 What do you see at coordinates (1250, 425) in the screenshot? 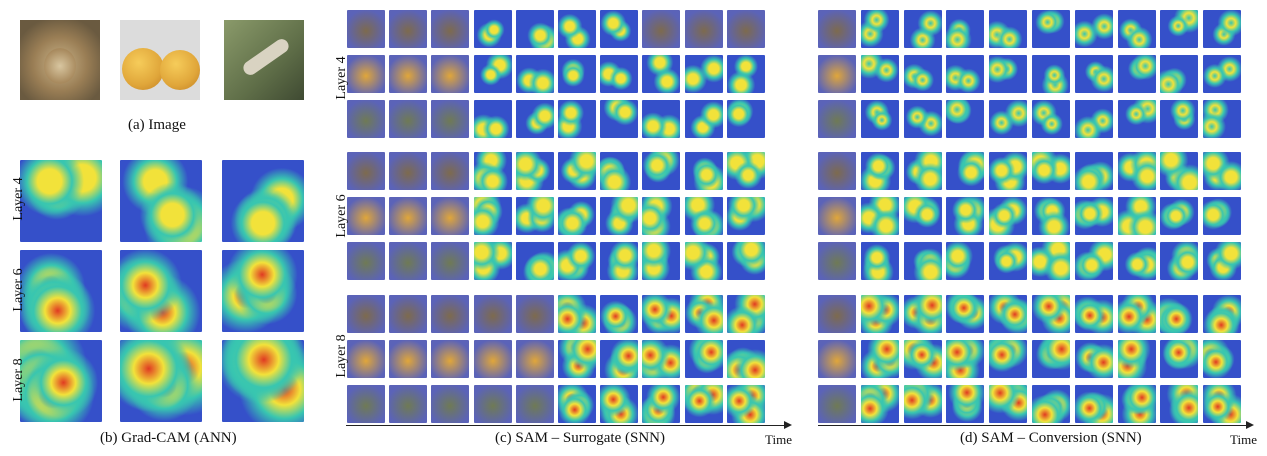
I see `time-arrow-icon` at bounding box center [1250, 425].